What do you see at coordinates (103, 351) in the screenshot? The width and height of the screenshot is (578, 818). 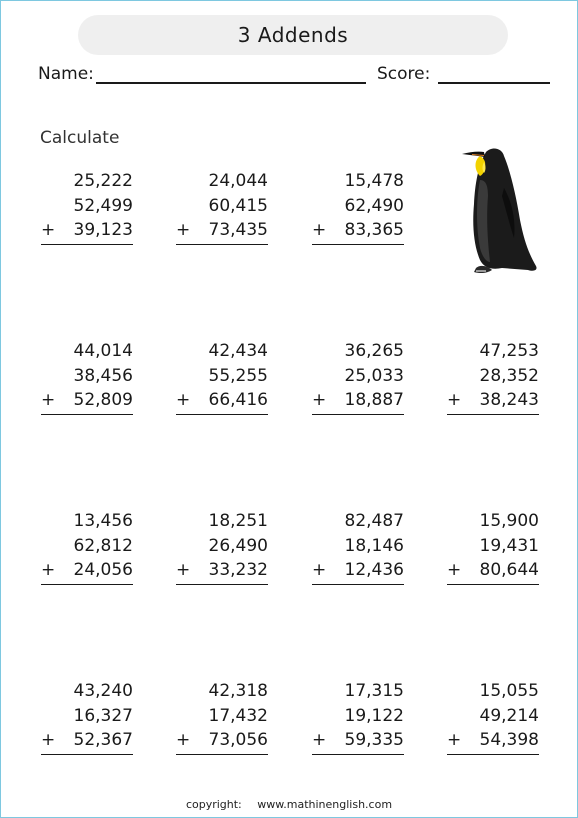 I see `addend-1: 44,014` at bounding box center [103, 351].